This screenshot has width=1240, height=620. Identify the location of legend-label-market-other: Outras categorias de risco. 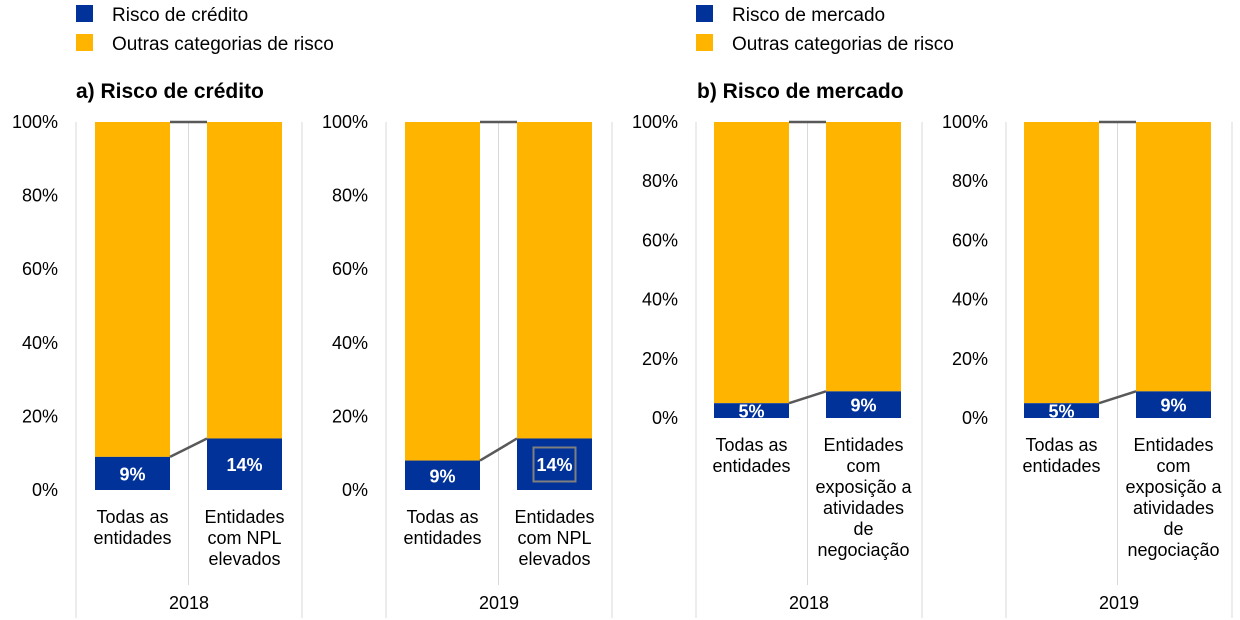
(843, 44).